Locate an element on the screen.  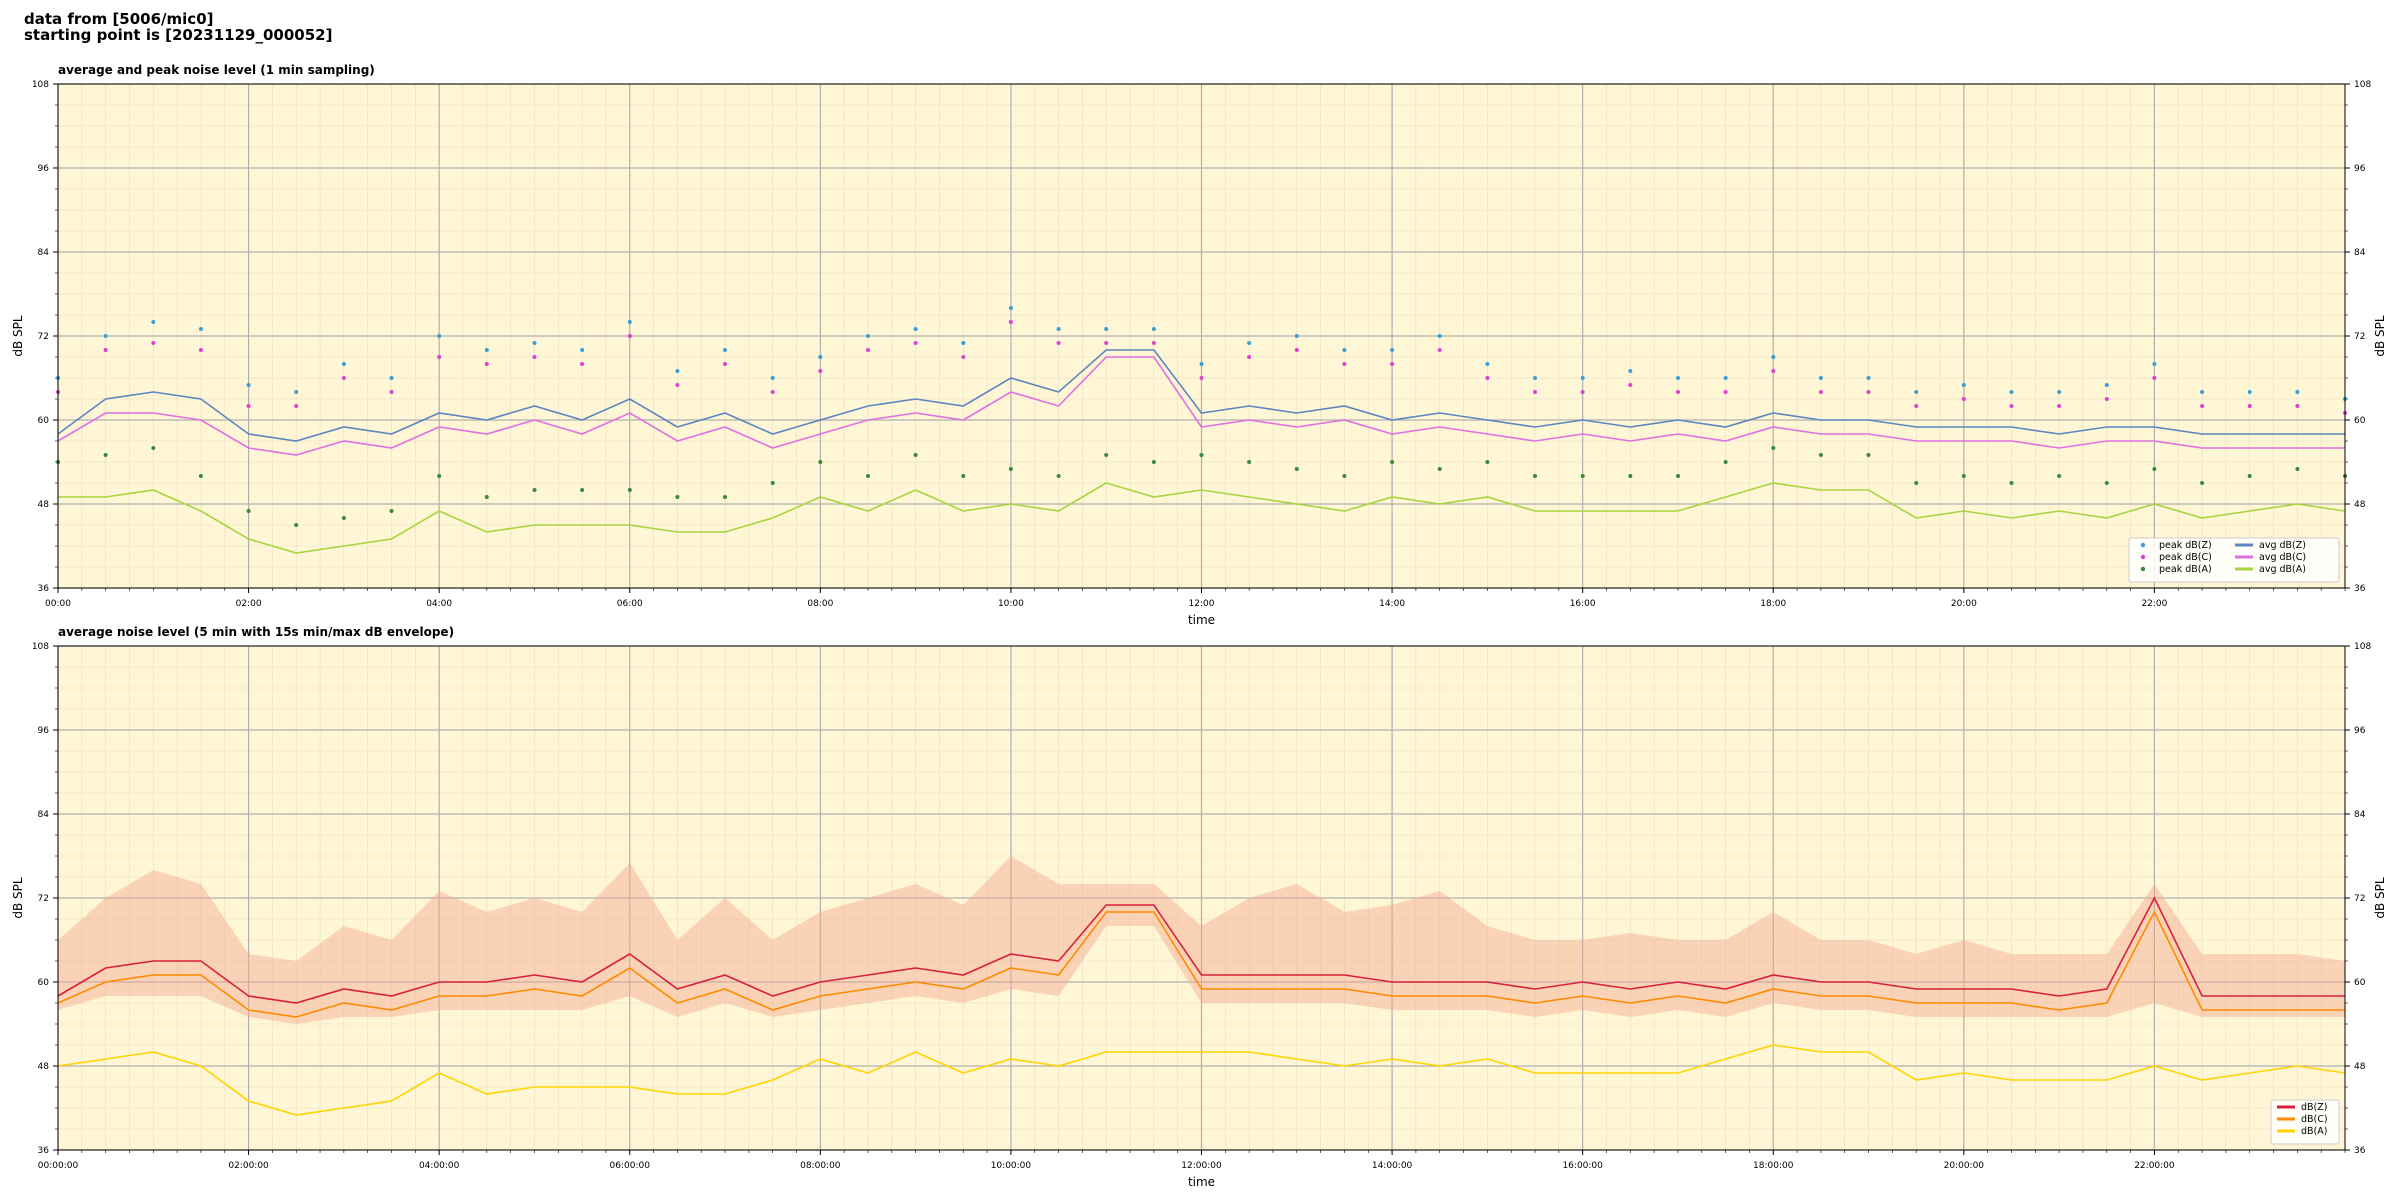
x-tick-label: 16:00 is located at coordinates (1583, 604).